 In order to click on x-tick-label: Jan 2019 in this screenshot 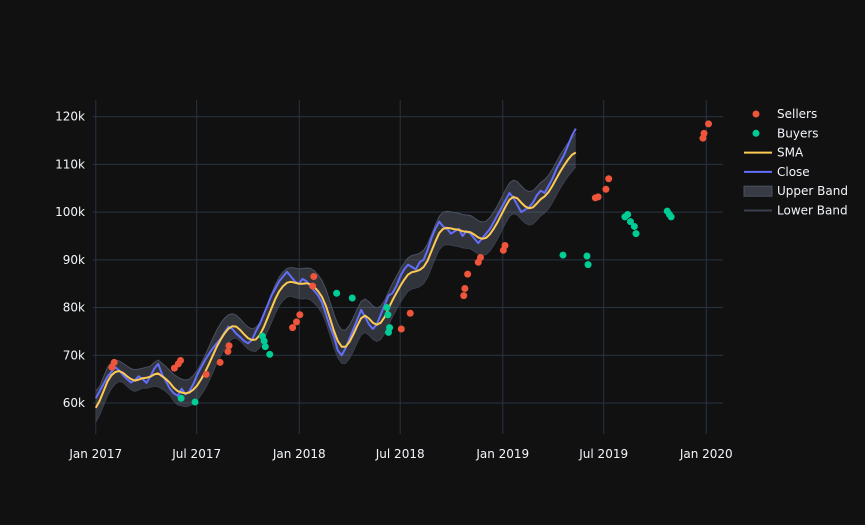, I will do `click(502, 454)`.